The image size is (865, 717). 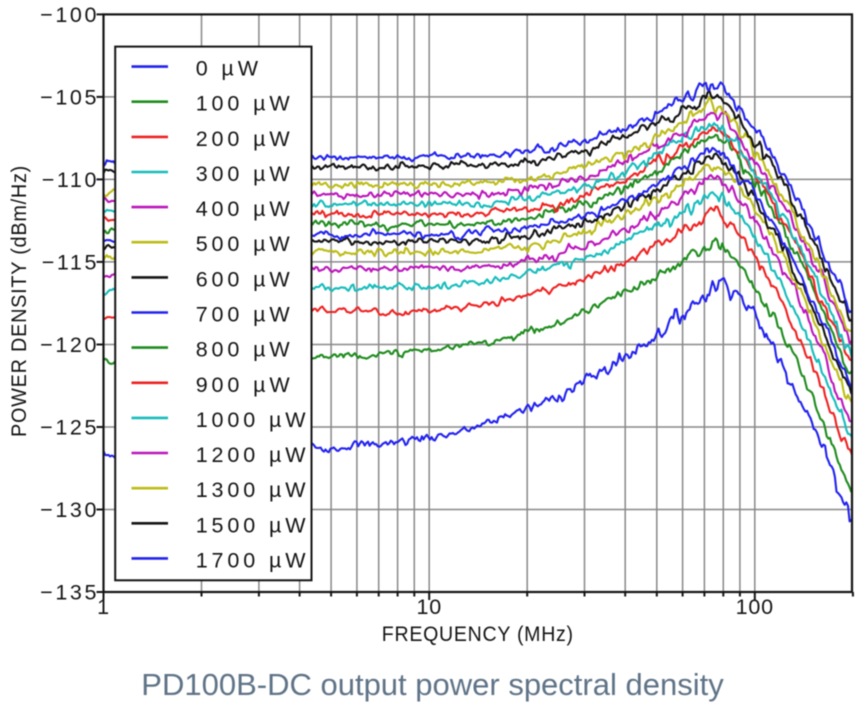 What do you see at coordinates (245, 104) in the screenshot?
I see `svg-text: 100 µW` at bounding box center [245, 104].